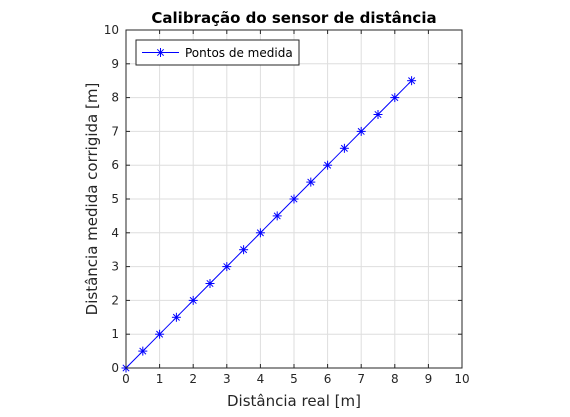 The image size is (570, 417). Describe the element at coordinates (92, 199) in the screenshot. I see `y-axis-label: Distância medida corrigida [m]` at that location.